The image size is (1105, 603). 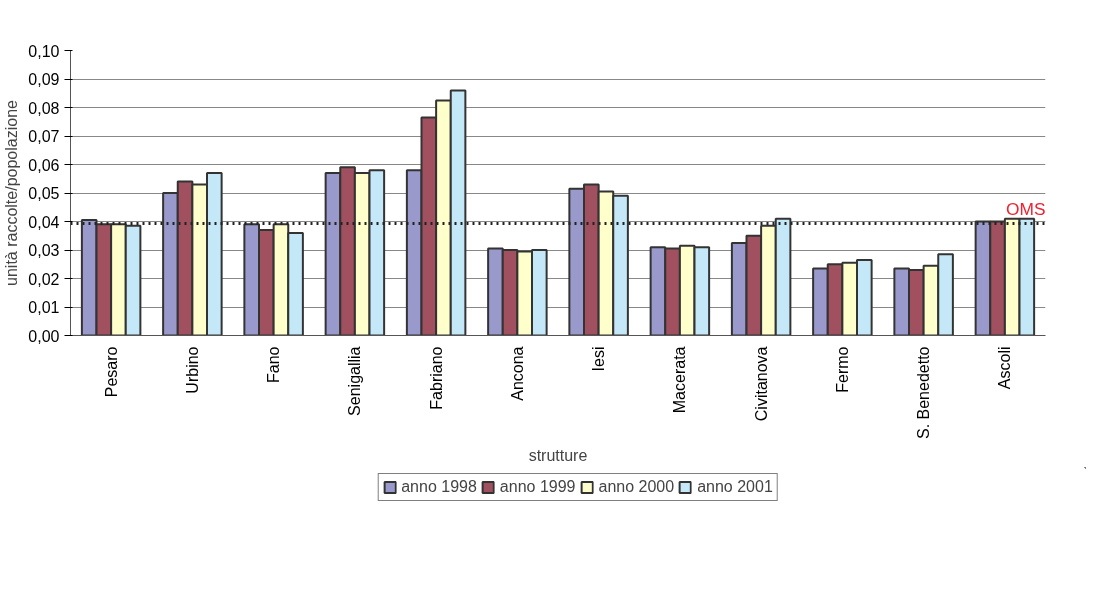 I want to click on y-tick-label: 0,07, so click(x=44, y=136).